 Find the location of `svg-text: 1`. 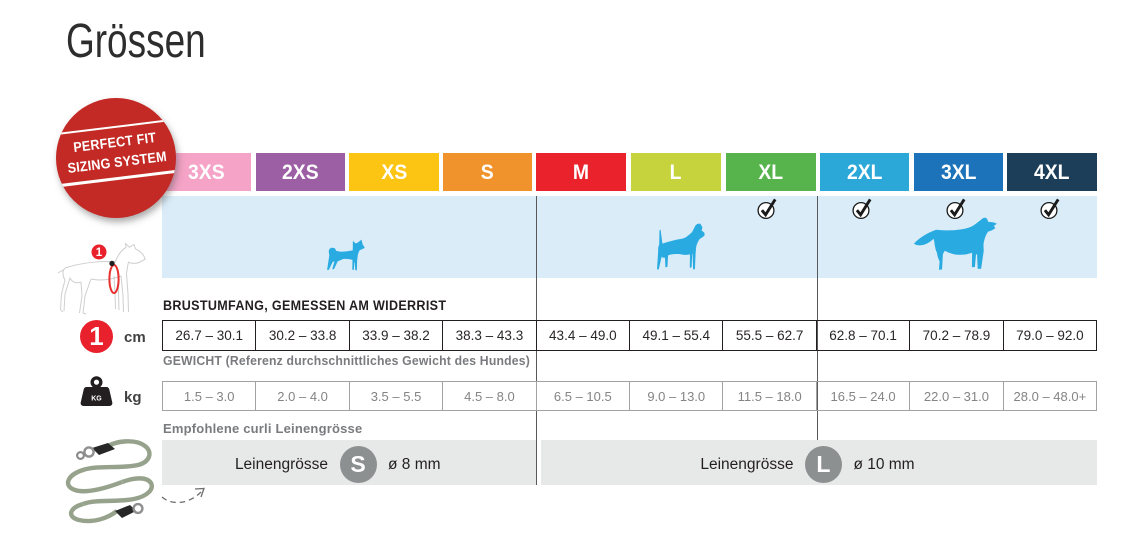

svg-text: 1 is located at coordinates (99, 253).